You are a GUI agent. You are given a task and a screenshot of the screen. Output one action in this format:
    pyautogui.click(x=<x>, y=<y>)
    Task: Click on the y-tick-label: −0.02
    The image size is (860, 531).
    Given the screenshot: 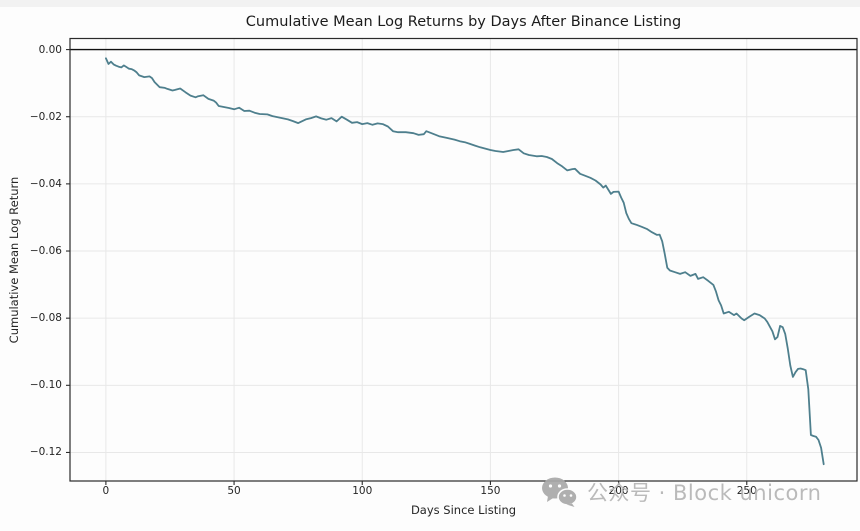 What is the action you would take?
    pyautogui.click(x=45, y=116)
    